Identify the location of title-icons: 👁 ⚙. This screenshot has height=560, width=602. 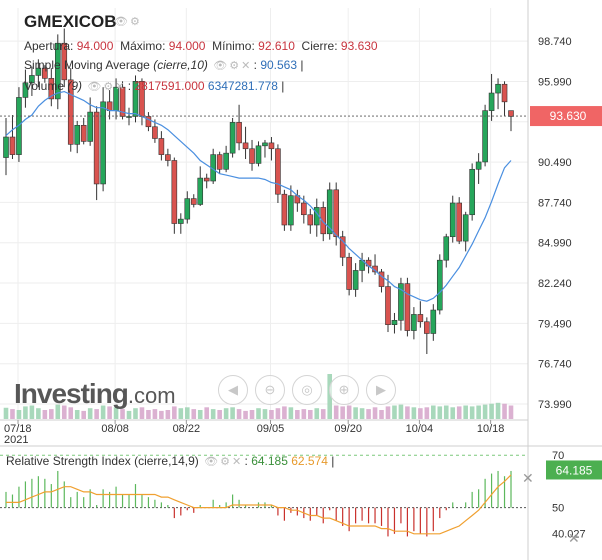
(126, 21).